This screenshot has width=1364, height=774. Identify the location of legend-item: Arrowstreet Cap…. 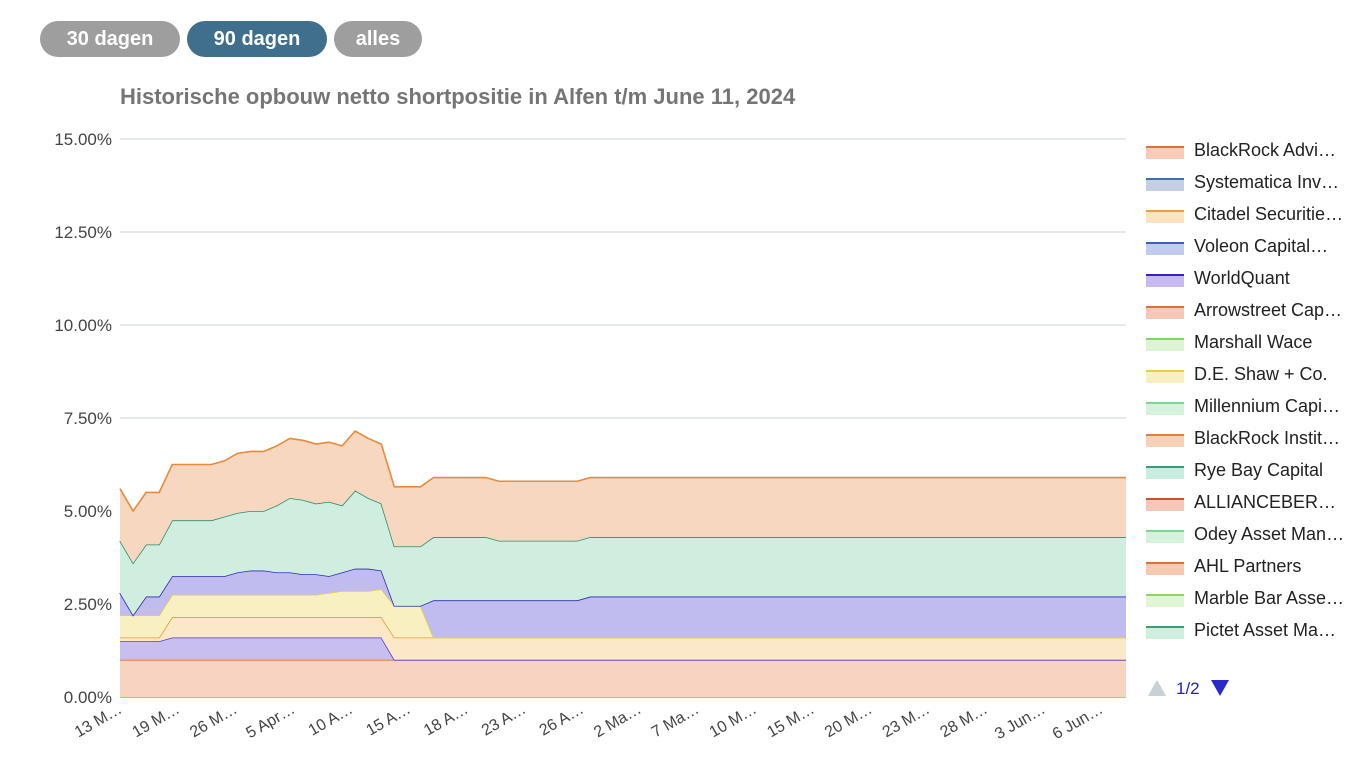
(1244, 310).